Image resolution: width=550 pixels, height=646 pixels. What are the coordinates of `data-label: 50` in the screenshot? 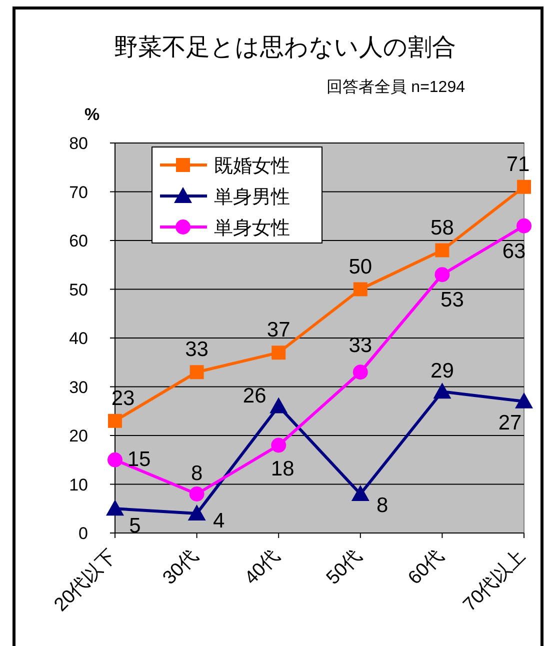 It's located at (360, 266).